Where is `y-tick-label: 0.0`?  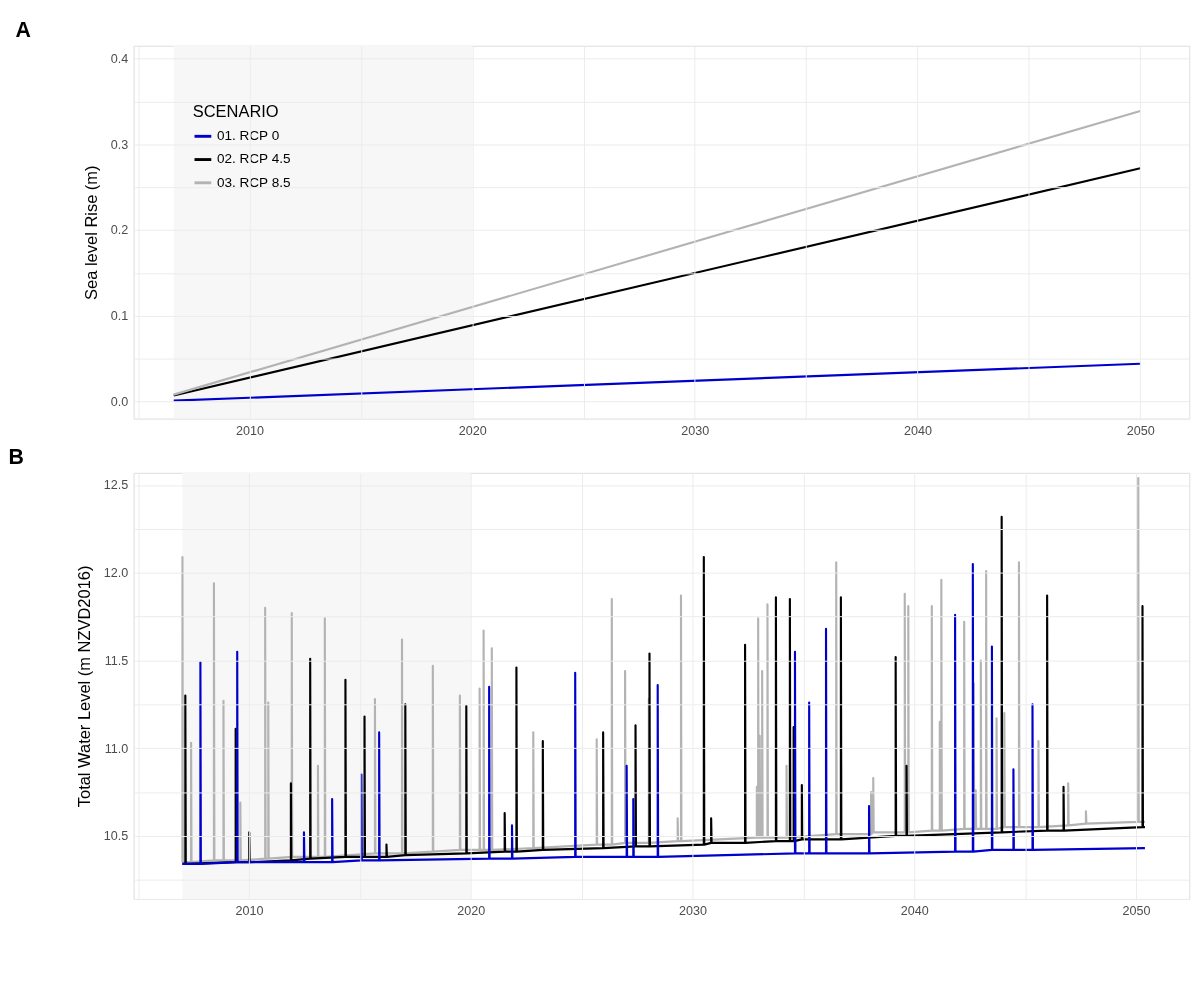
y-tick-label: 0.0 is located at coordinates (119, 401).